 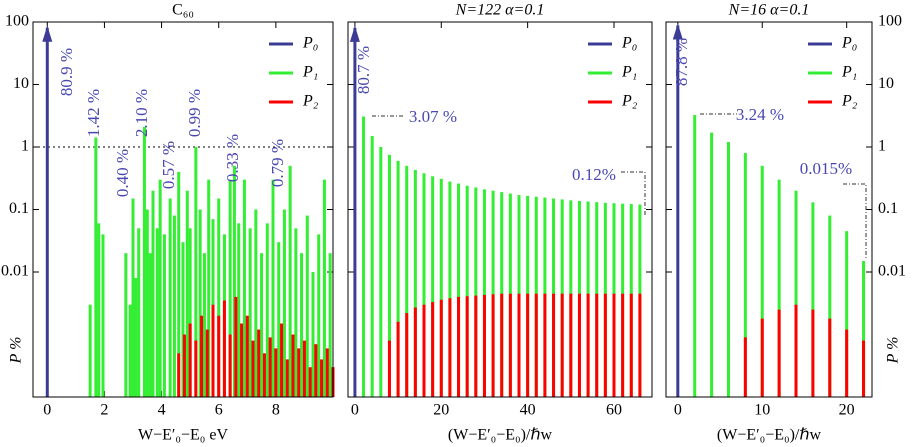 What do you see at coordinates (629, 43) in the screenshot?
I see `legend-label: P₀` at bounding box center [629, 43].